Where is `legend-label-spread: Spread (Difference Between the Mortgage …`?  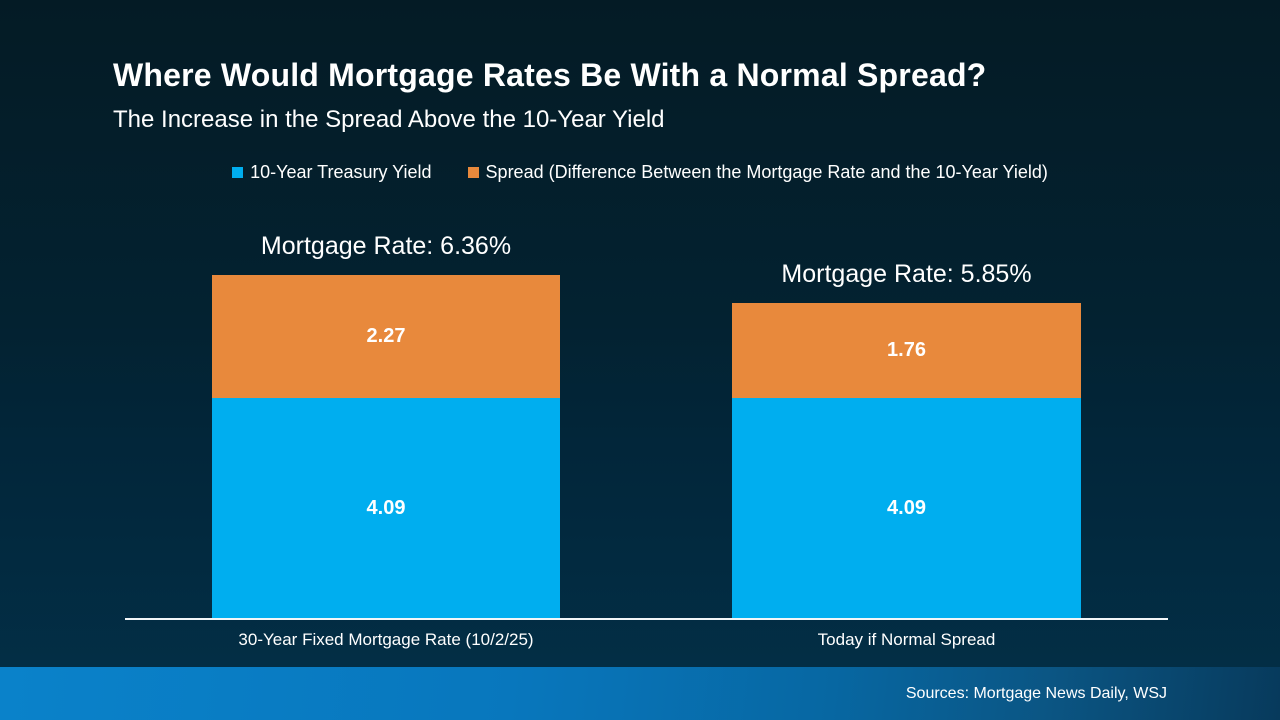
legend-label-spread: Spread (Difference Between the Mortgage … is located at coordinates (766, 172).